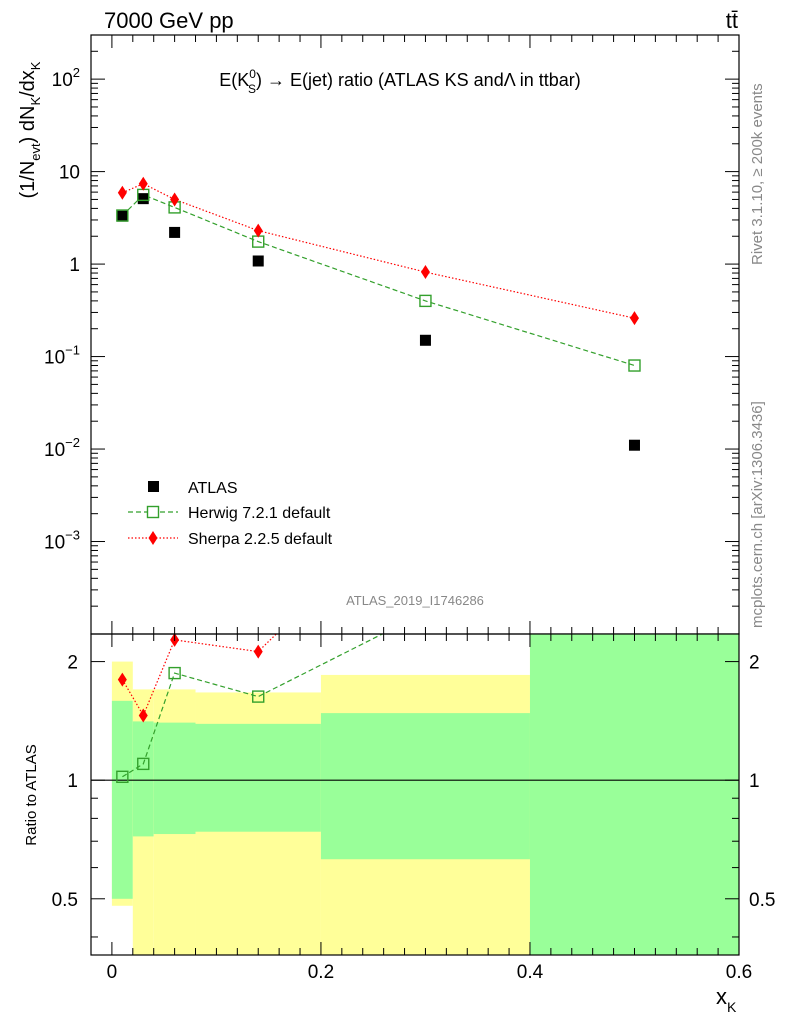  What do you see at coordinates (62, 356) in the screenshot?
I see `main-ytick-label: 10⁻¹` at bounding box center [62, 356].